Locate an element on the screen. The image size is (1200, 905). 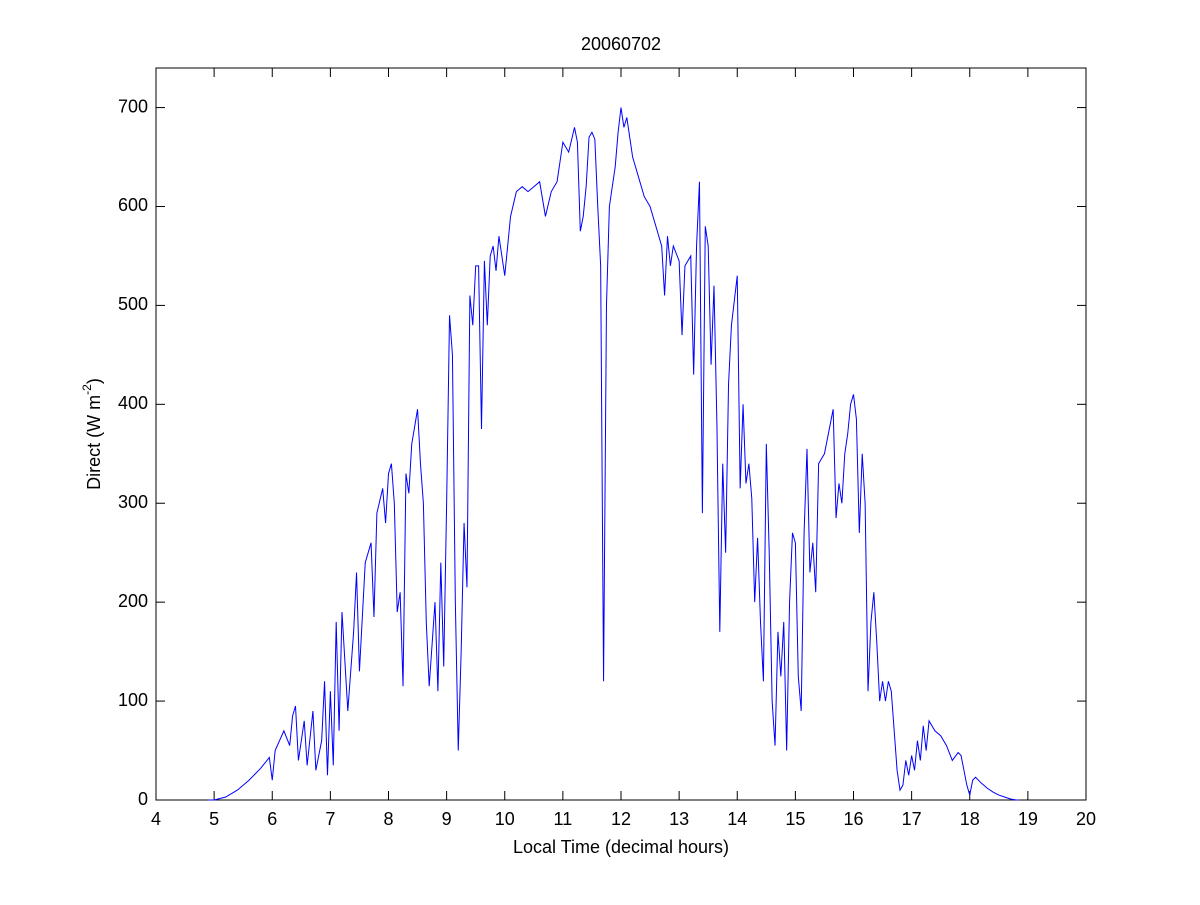
y-label-main: Direct (W m is located at coordinates (94, 442).